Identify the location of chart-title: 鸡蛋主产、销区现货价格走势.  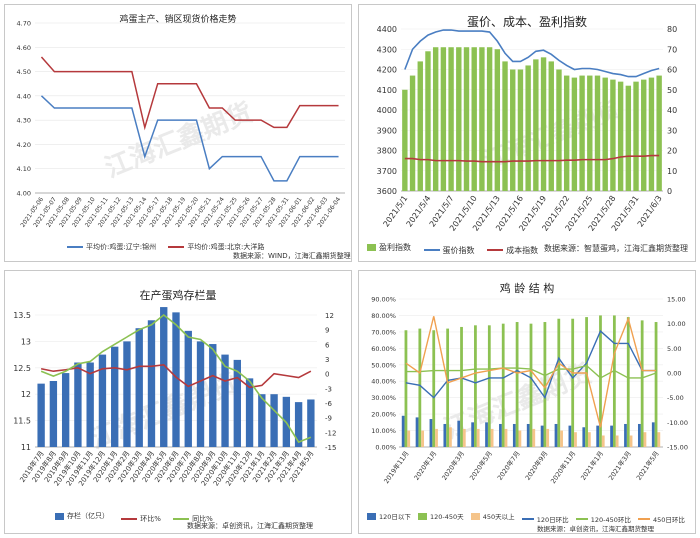
(178, 20).